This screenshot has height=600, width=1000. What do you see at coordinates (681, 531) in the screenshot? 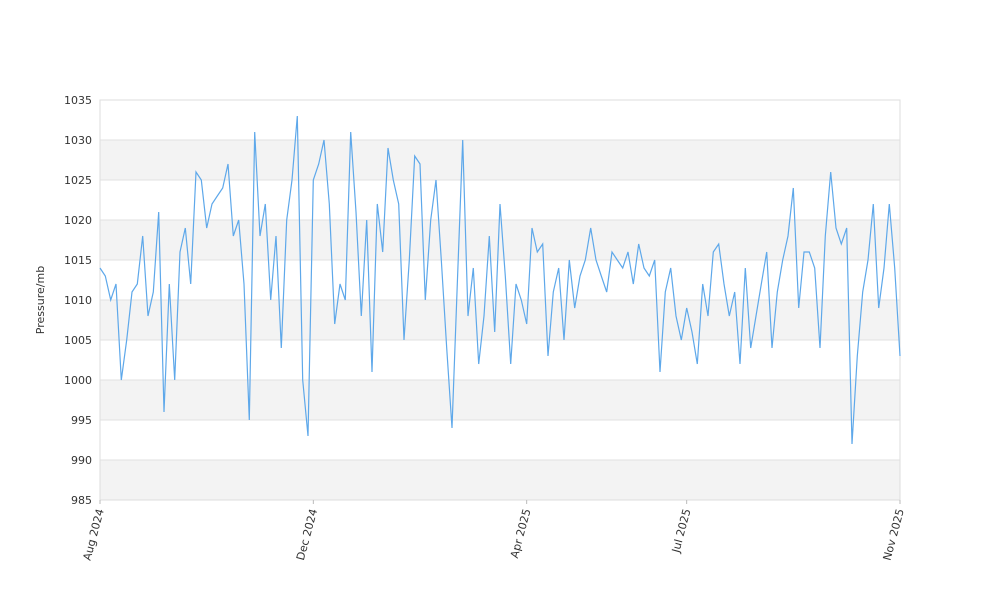
I see `x-tick-label: Jul 2025` at bounding box center [681, 531].